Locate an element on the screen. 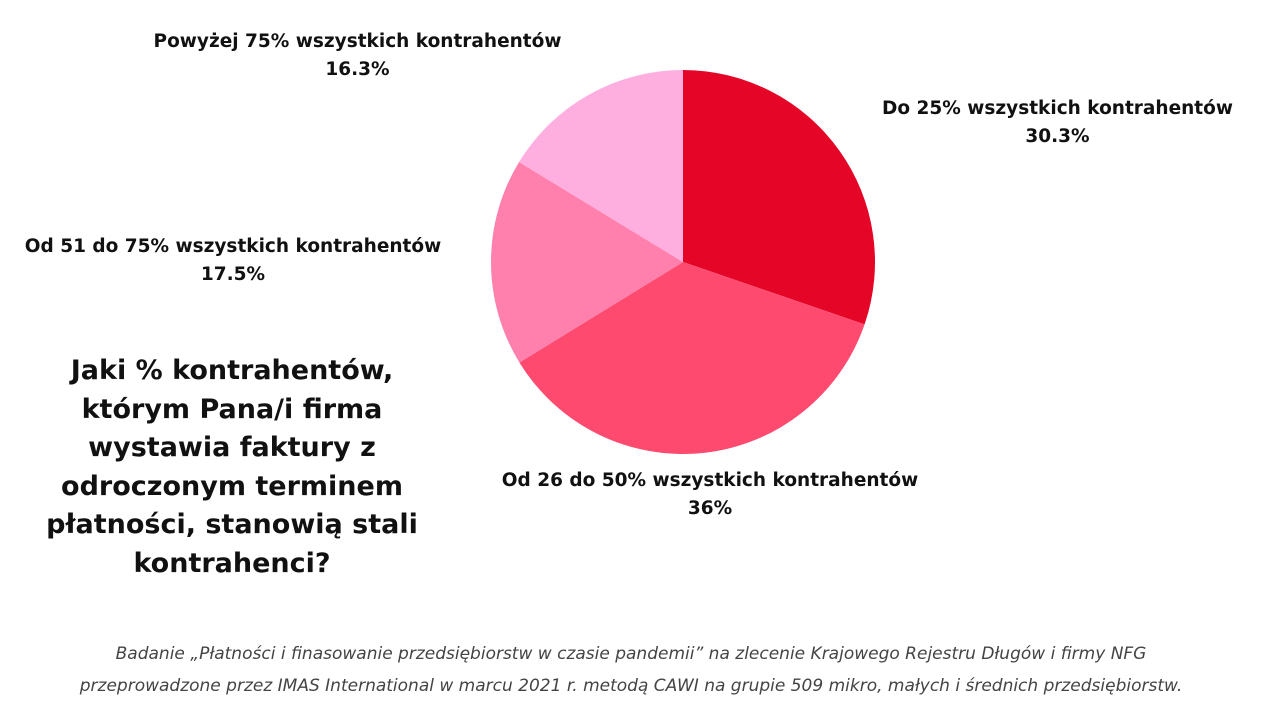 This screenshot has width=1262, height=710. slice-label-name: Powyżej 75% wszystkich kontrahentów is located at coordinates (357, 41).